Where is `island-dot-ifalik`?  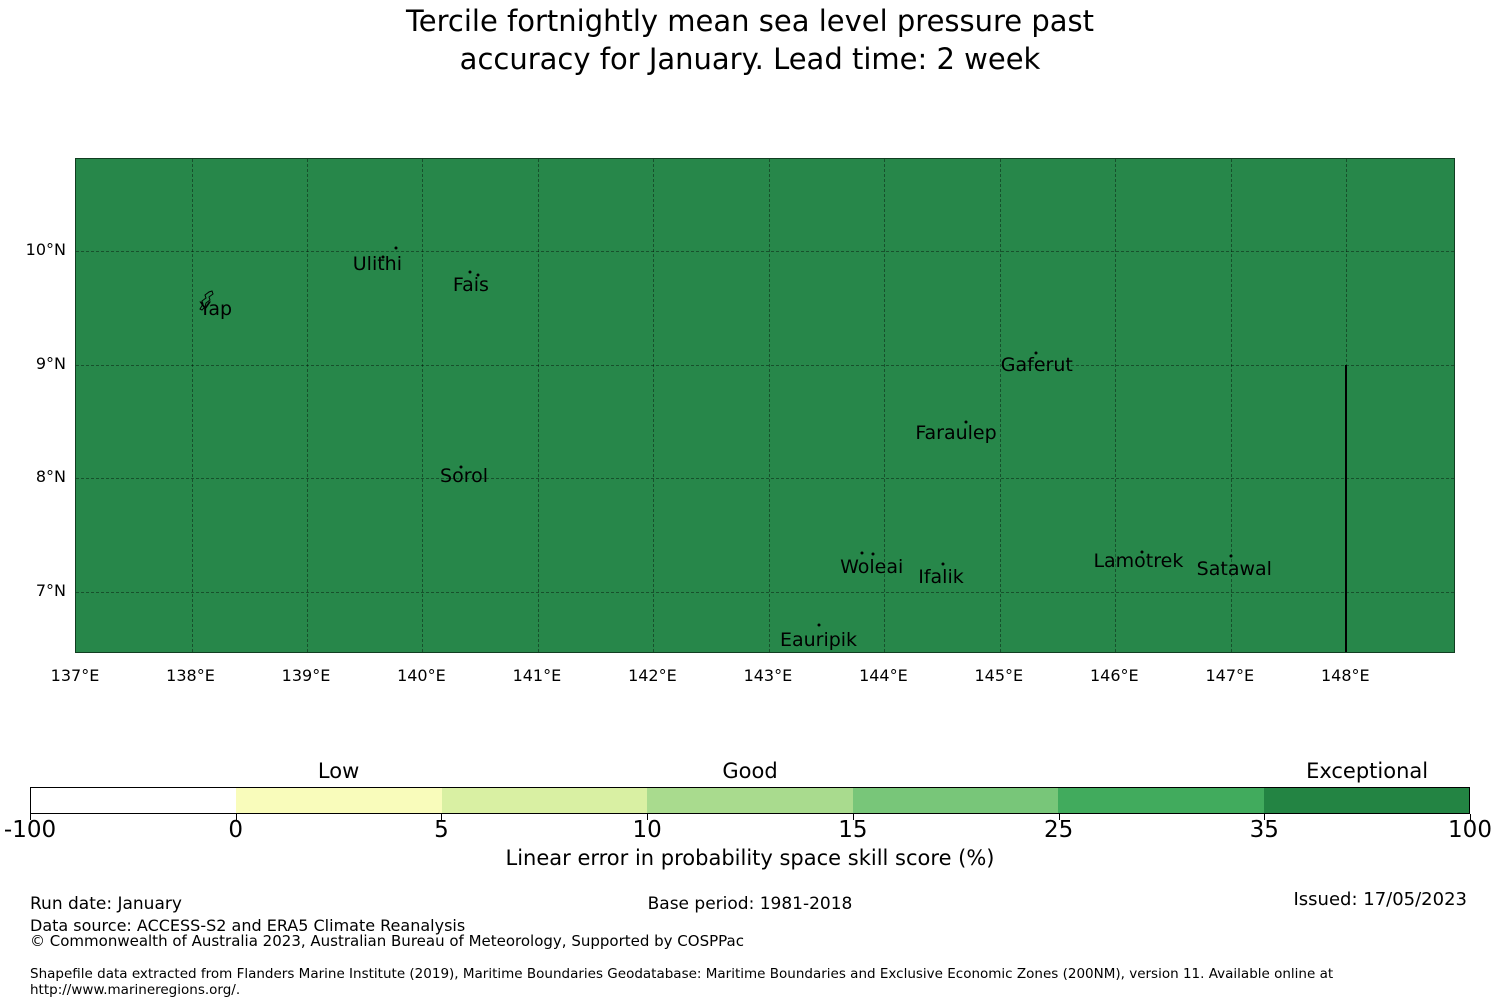
island-dot-ifalik is located at coordinates (943, 564).